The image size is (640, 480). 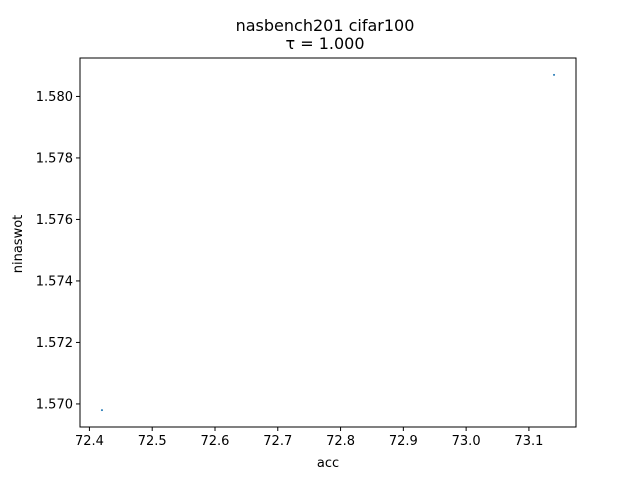 I want to click on chart-title: nasbench201 cifar100, so click(x=325, y=25).